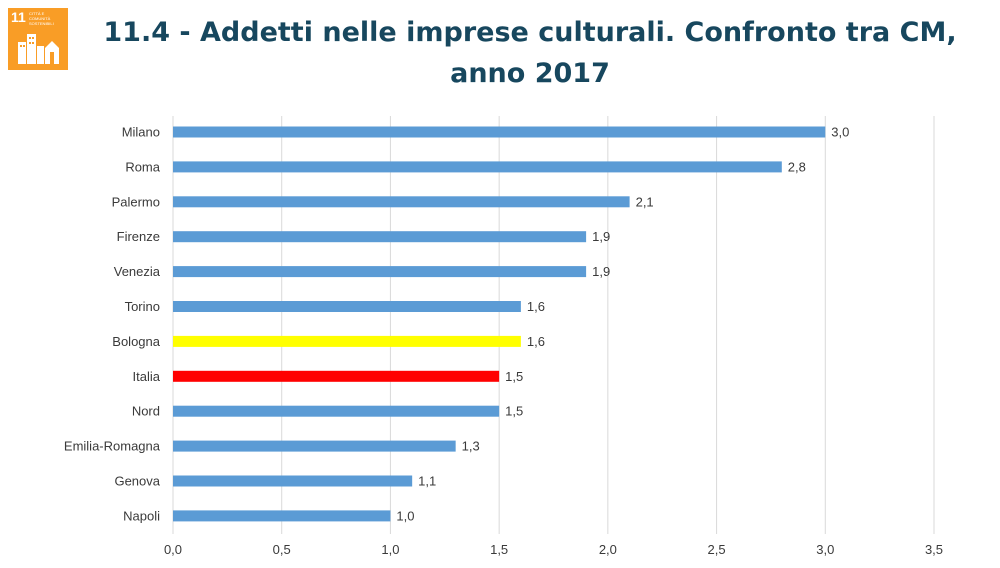  What do you see at coordinates (405, 515) in the screenshot?
I see `value-label: 1,0` at bounding box center [405, 515].